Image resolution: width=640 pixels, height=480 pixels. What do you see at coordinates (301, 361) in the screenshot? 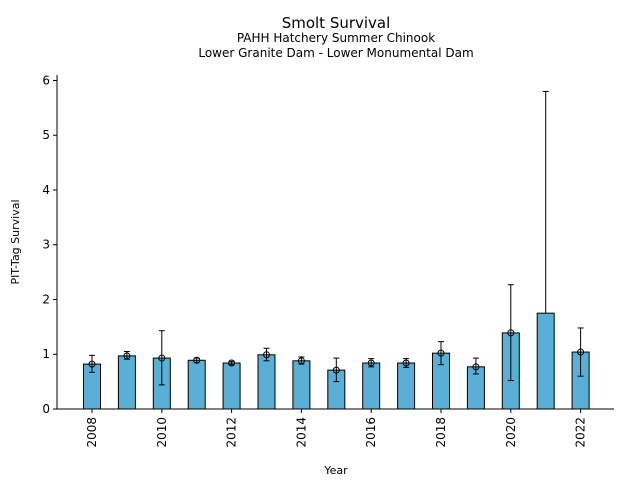
I see `point-marker-2014` at bounding box center [301, 361].